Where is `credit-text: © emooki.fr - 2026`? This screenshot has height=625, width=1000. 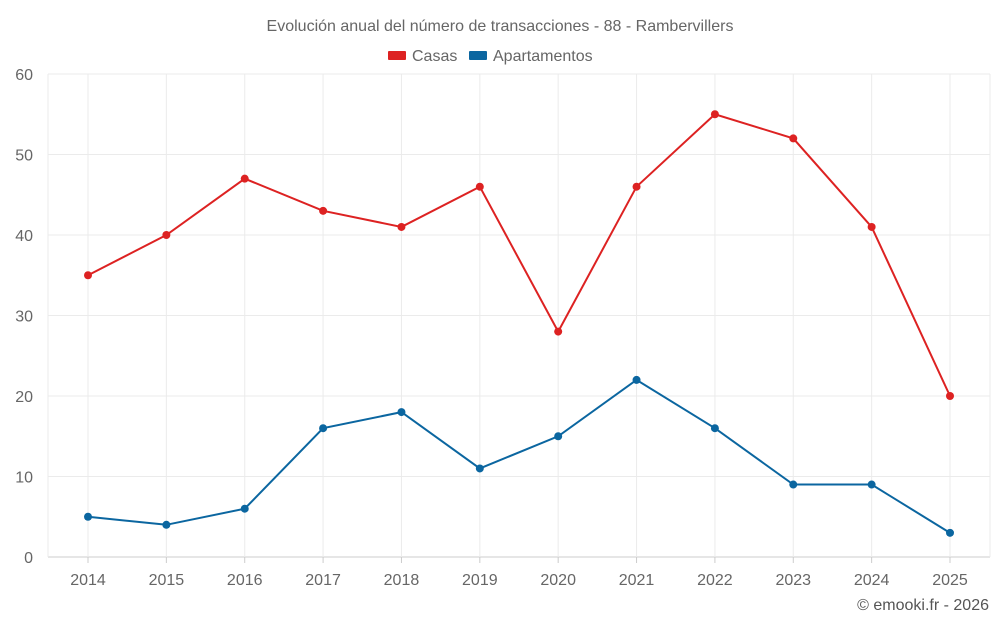
credit-text: © emooki.fr - 2026 is located at coordinates (923, 605).